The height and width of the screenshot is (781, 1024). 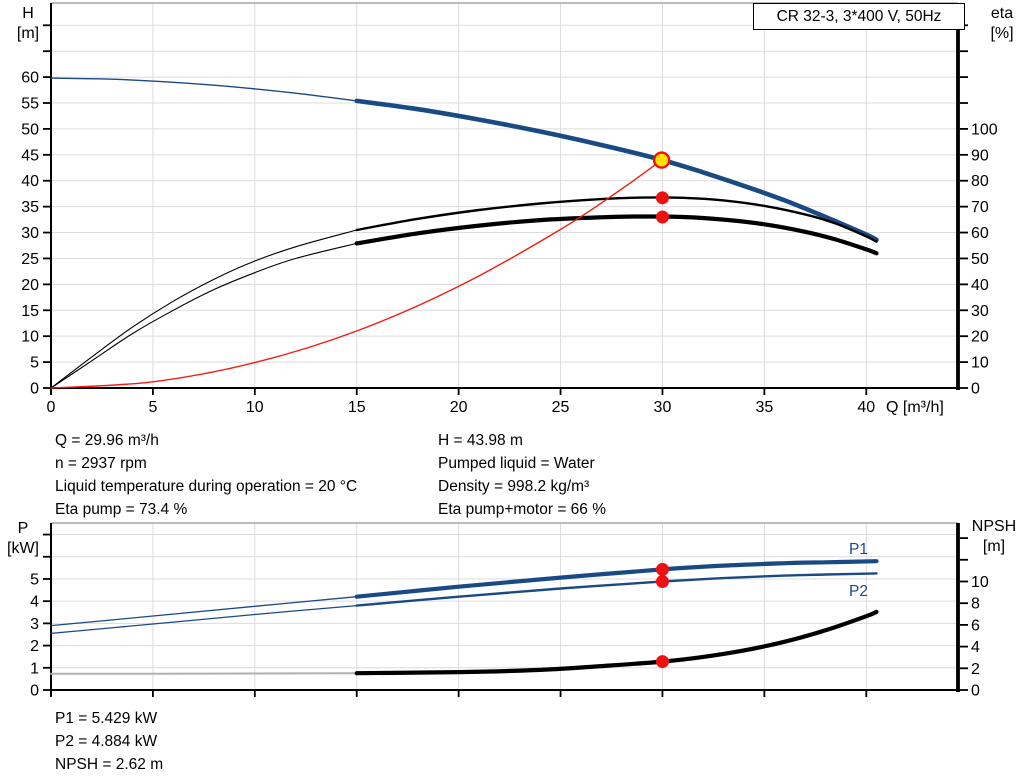 What do you see at coordinates (662, 582) in the screenshot?
I see `p2-point` at bounding box center [662, 582].